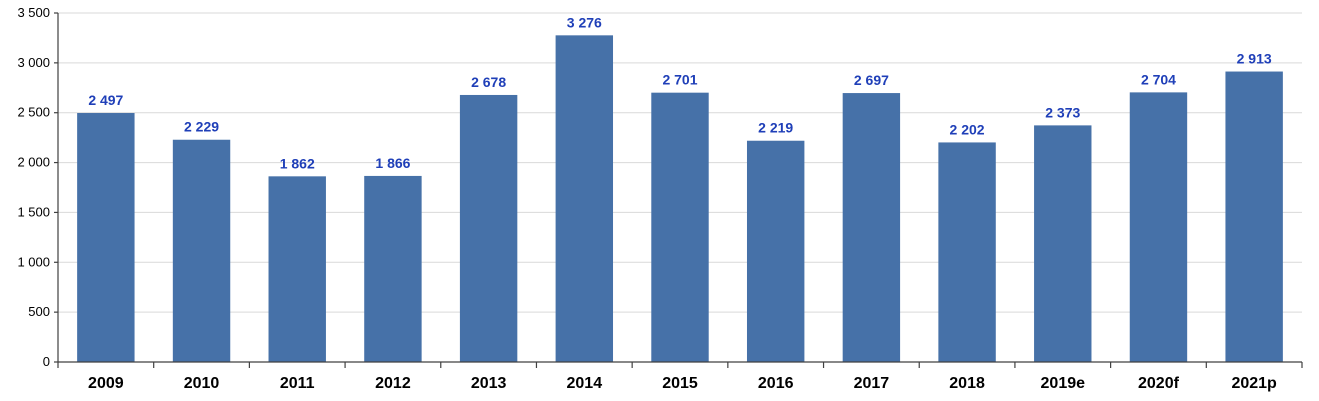 This screenshot has height=401, width=1319. Describe the element at coordinates (105, 100) in the screenshot. I see `data-label-2009: 2 497` at that location.